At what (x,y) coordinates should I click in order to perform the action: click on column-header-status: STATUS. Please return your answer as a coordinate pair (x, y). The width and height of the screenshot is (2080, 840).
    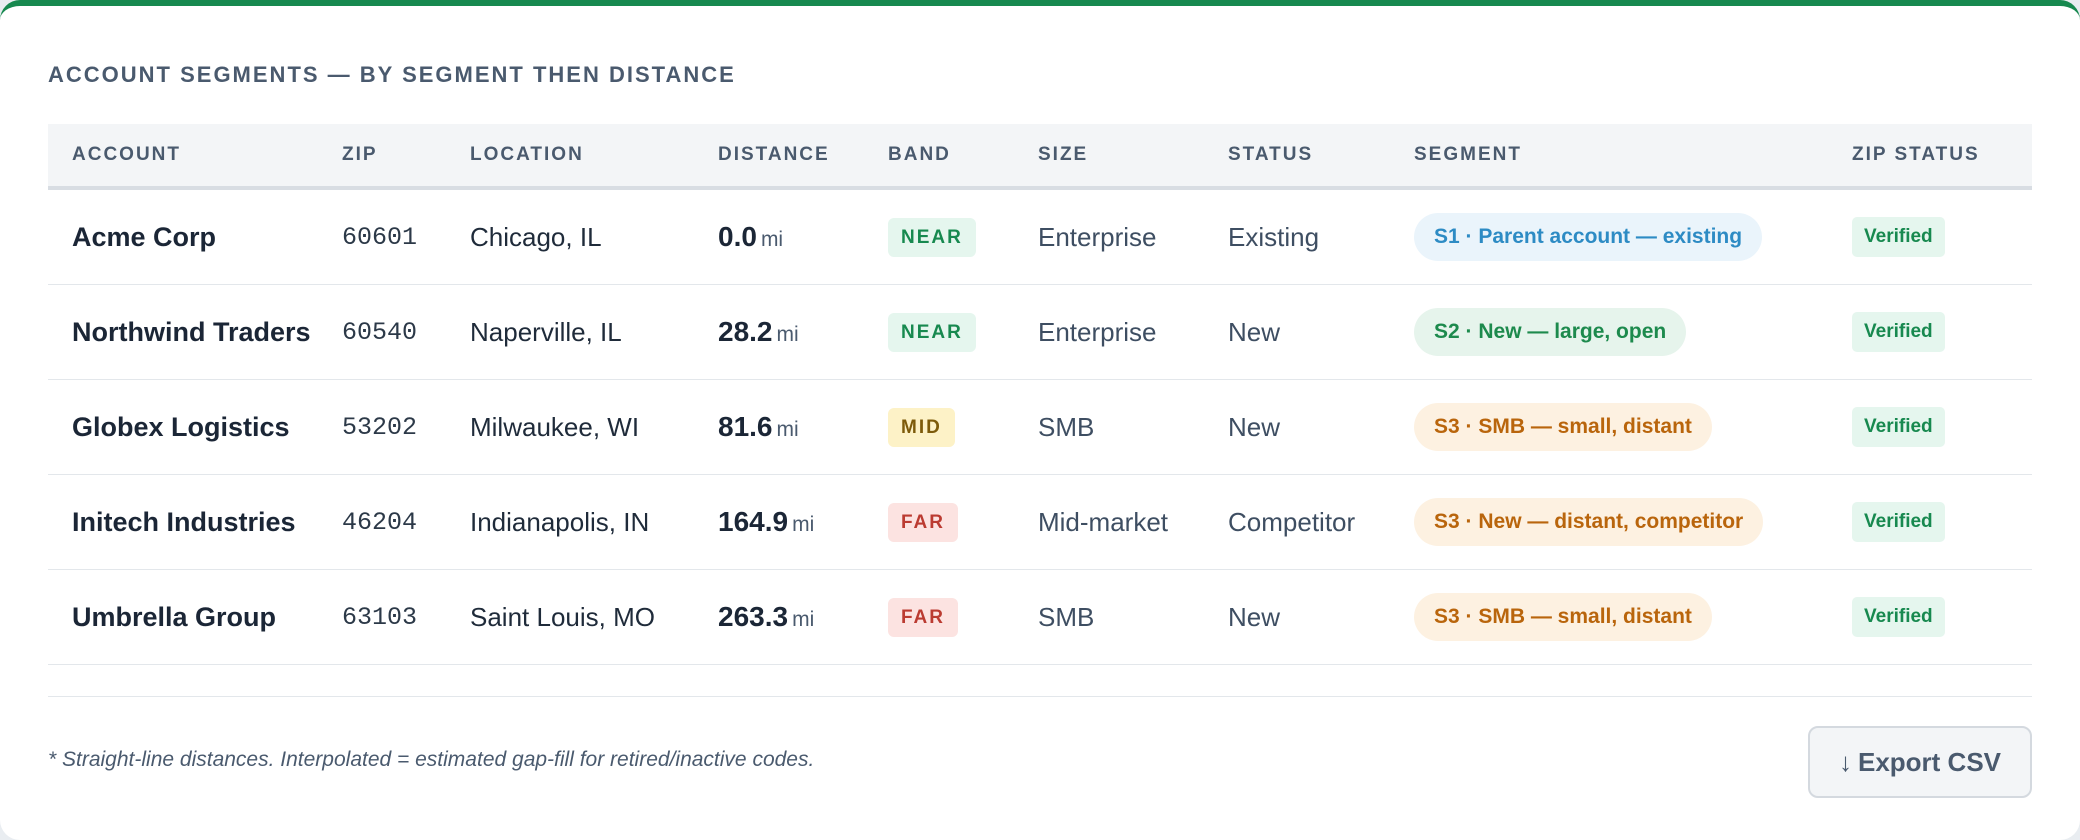
    Looking at the image, I should click on (1321, 157).